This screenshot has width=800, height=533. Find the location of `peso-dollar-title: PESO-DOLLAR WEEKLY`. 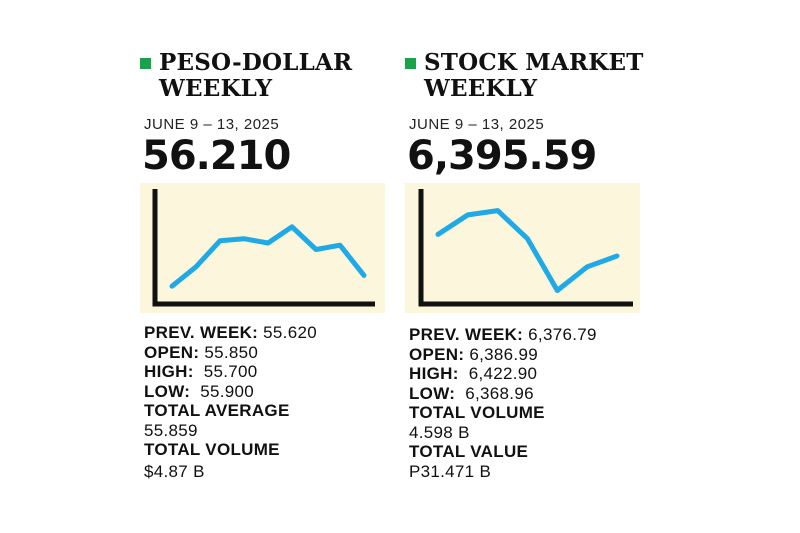

peso-dollar-title: PESO-DOLLAR WEEKLY is located at coordinates (255, 76).